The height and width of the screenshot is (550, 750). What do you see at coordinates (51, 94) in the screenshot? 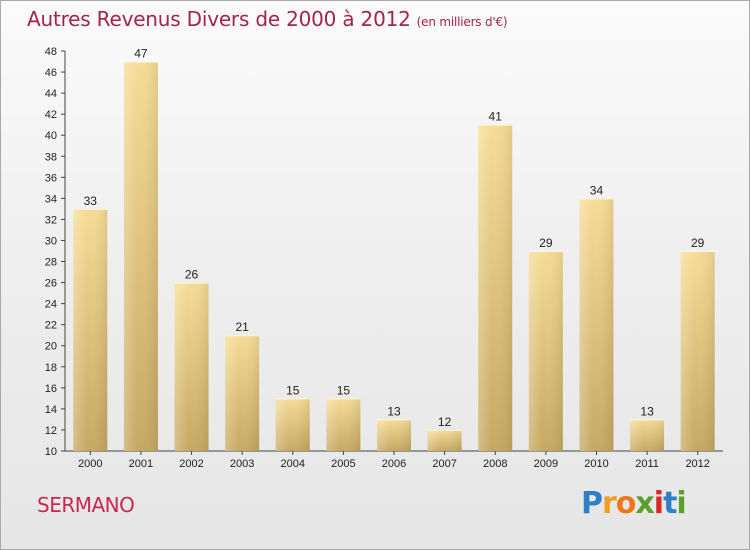
I see `y-tick-label: 44` at bounding box center [51, 94].